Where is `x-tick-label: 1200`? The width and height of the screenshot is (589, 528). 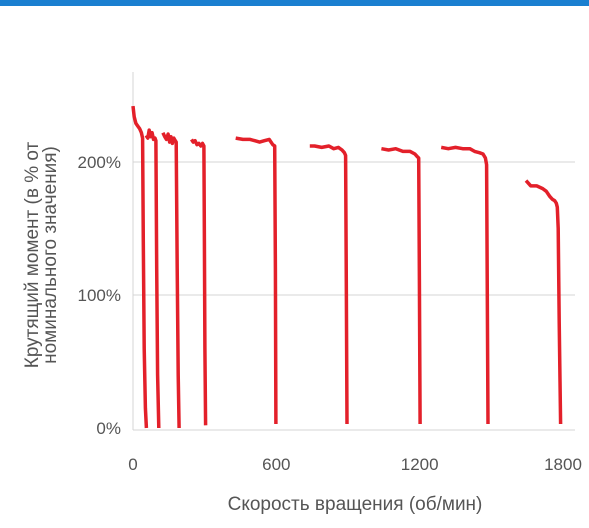
x-tick-label: 1200 is located at coordinates (420, 464).